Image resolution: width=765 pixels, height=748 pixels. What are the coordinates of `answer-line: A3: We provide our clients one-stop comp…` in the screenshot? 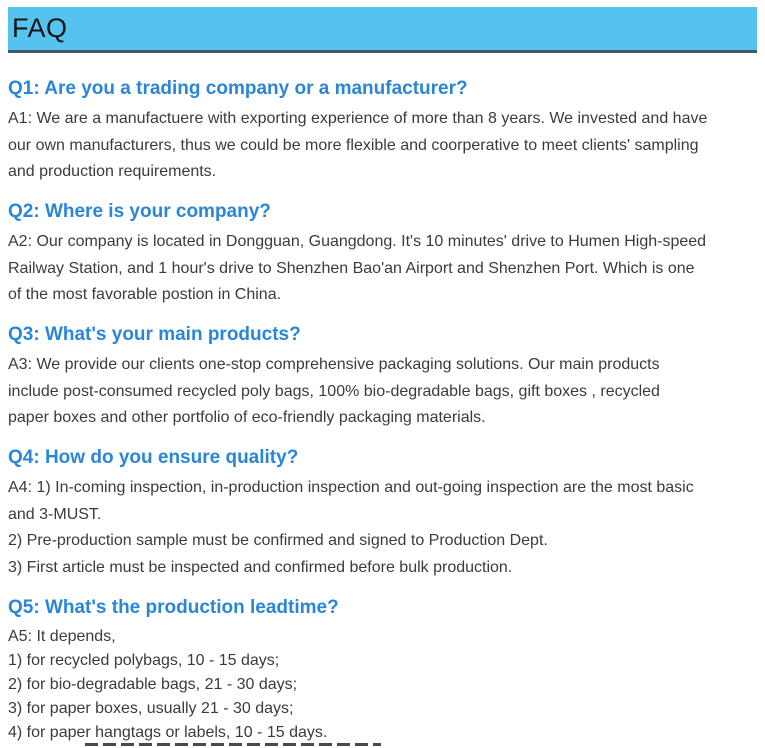 It's located at (334, 364).